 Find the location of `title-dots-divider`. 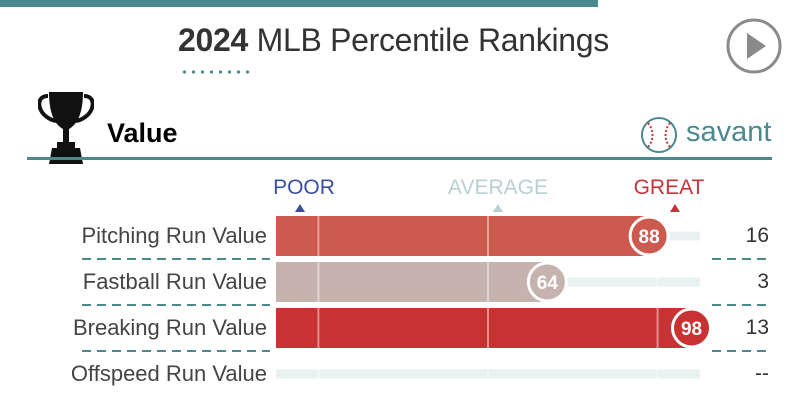

title-dots-divider is located at coordinates (216, 72).